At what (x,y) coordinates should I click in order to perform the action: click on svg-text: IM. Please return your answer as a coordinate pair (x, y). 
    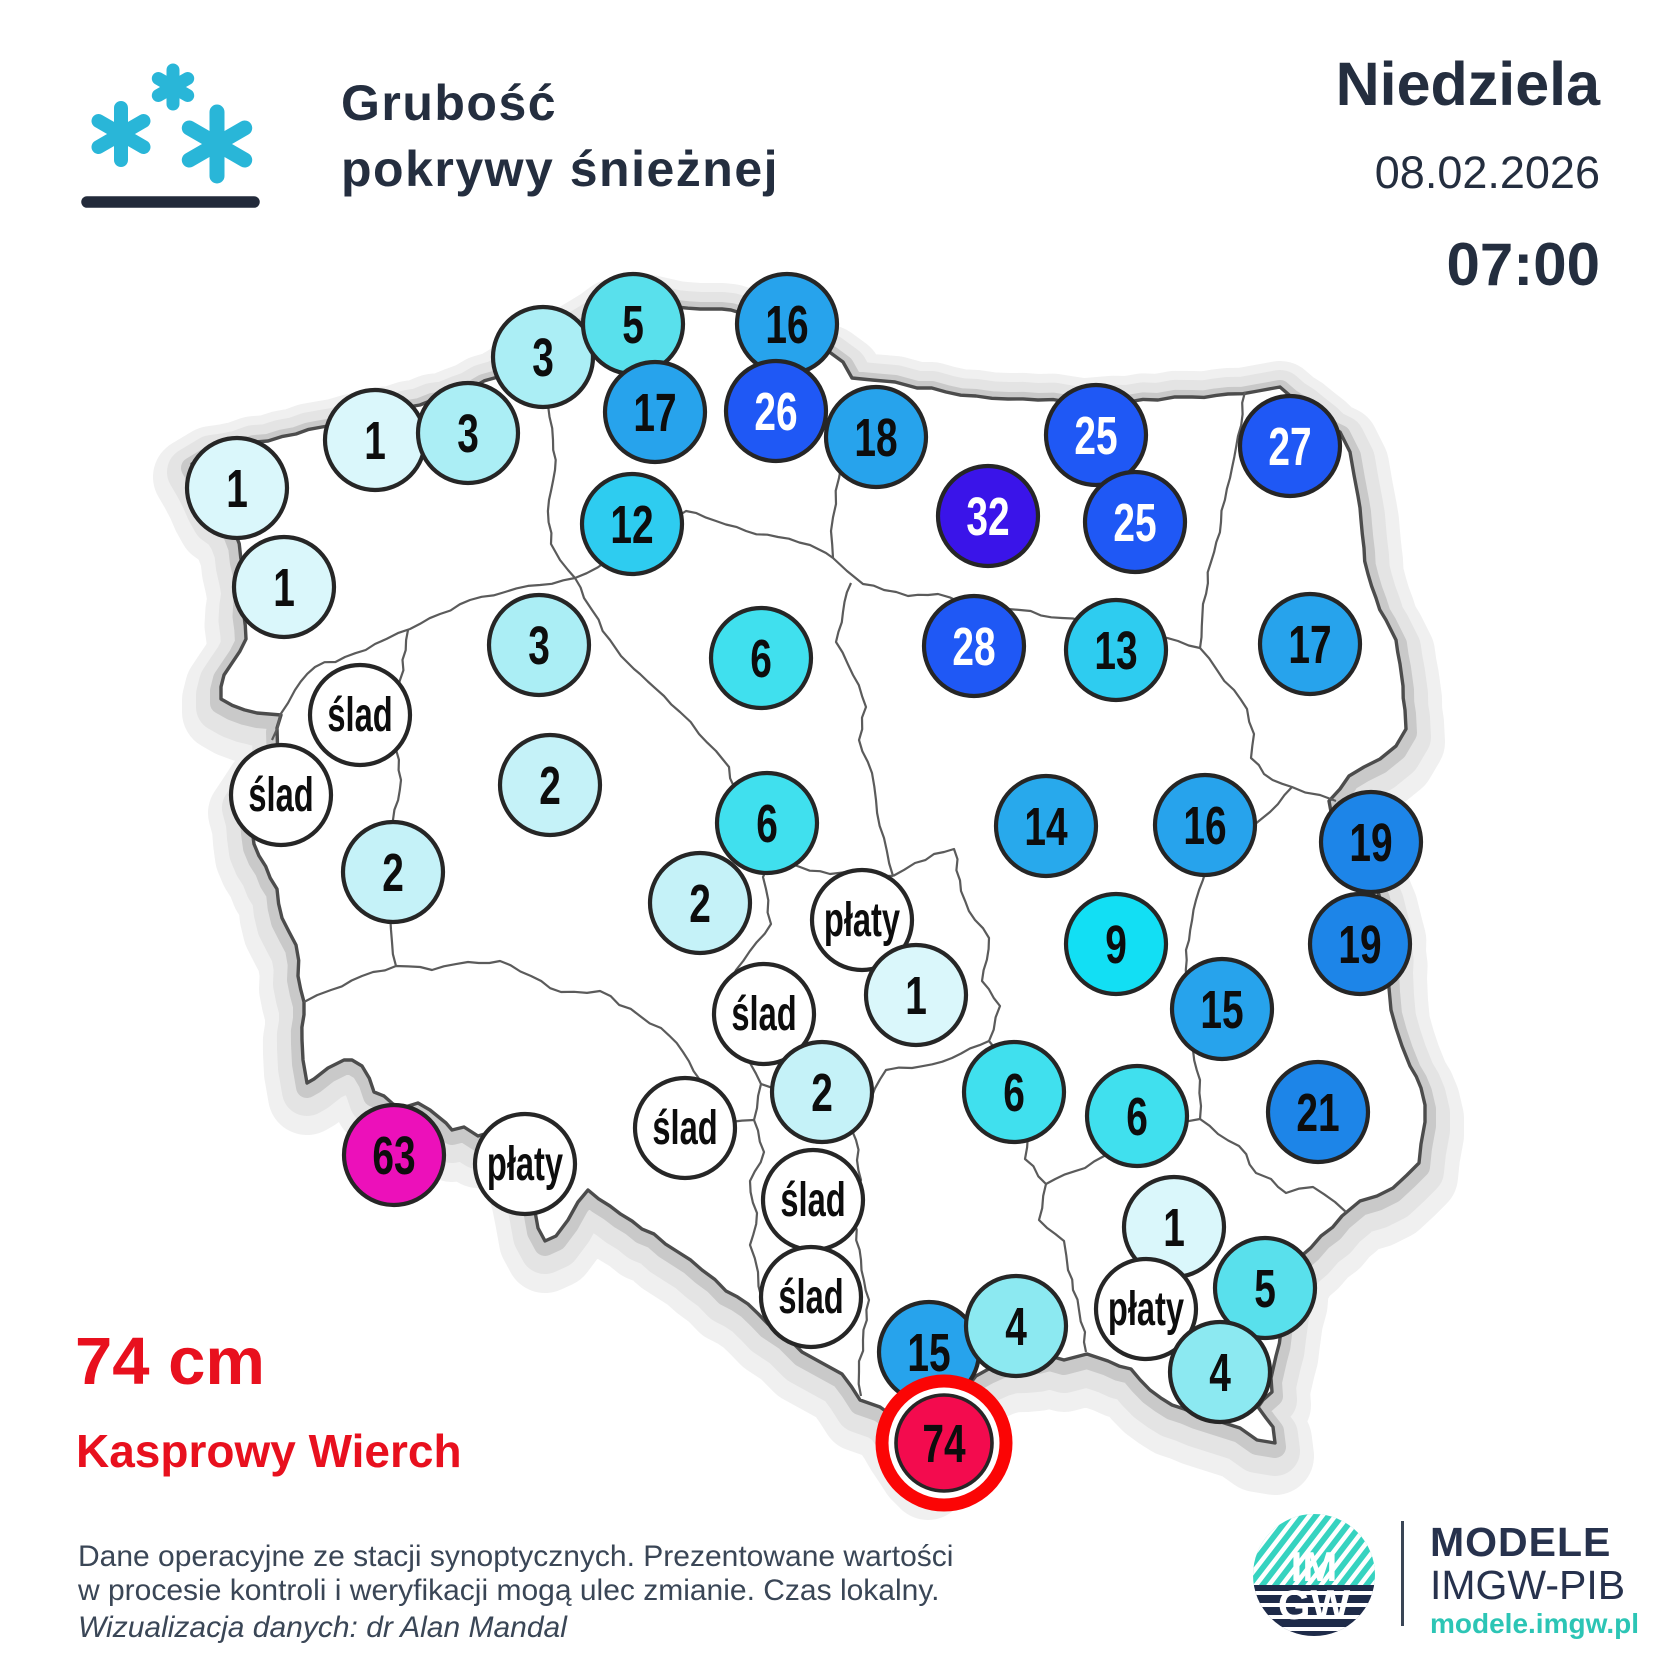
    Looking at the image, I should click on (1314, 1566).